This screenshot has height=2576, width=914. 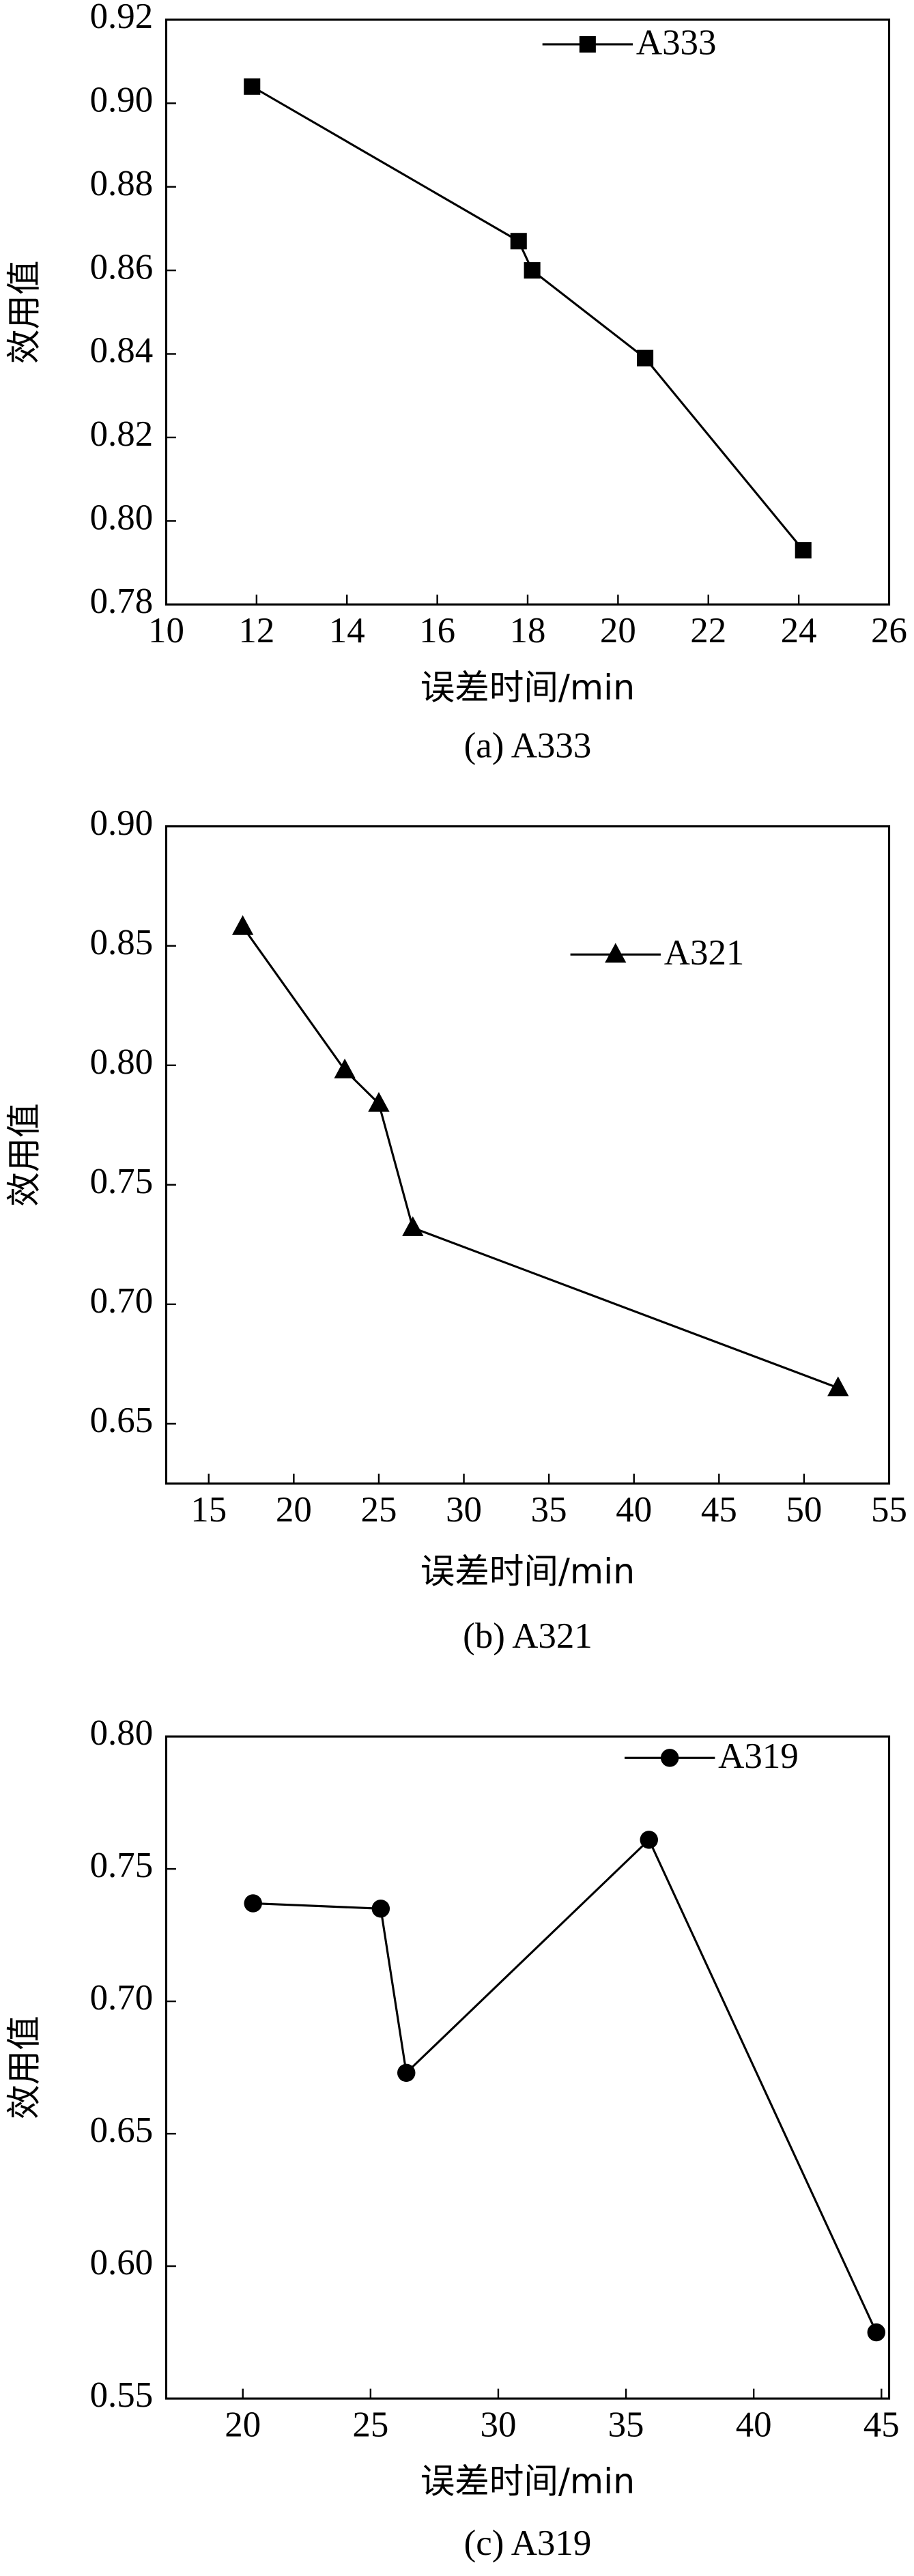 I want to click on y-tick-label: 0.84, so click(x=122, y=351).